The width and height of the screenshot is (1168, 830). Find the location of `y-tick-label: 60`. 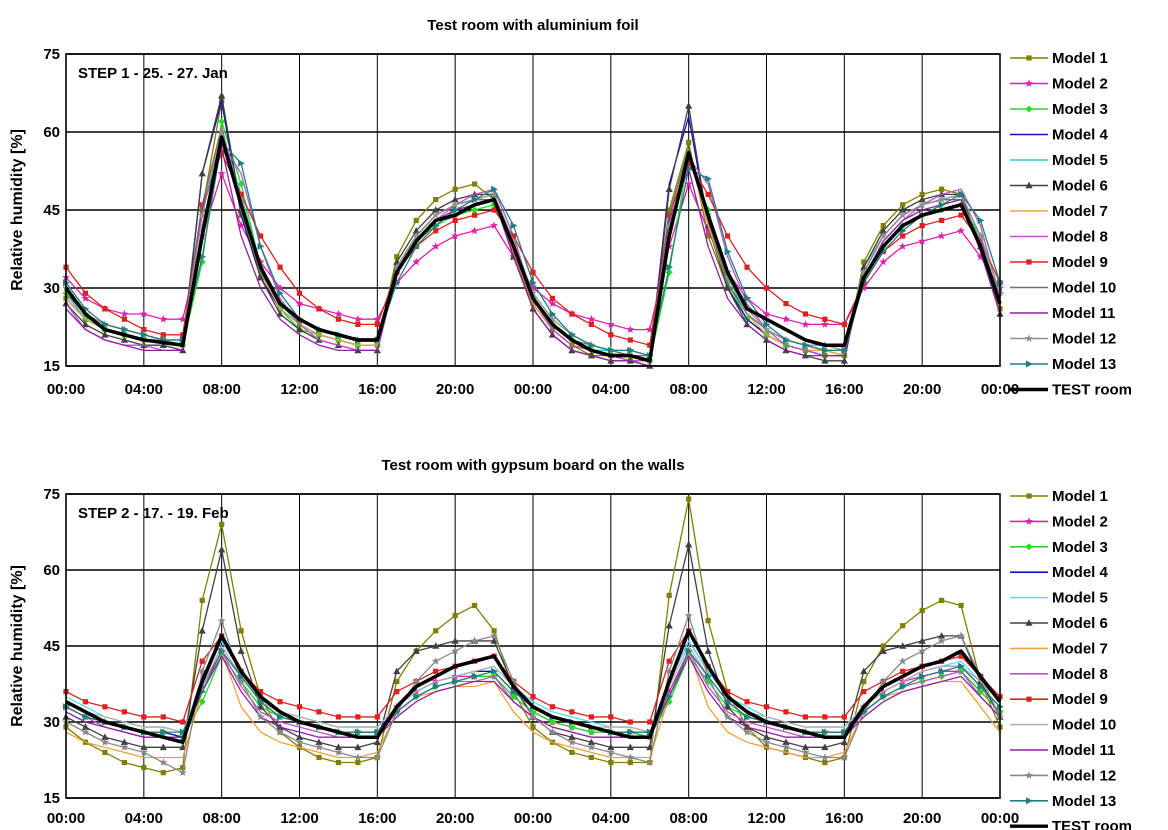

y-tick-label: 60 is located at coordinates (51, 132).